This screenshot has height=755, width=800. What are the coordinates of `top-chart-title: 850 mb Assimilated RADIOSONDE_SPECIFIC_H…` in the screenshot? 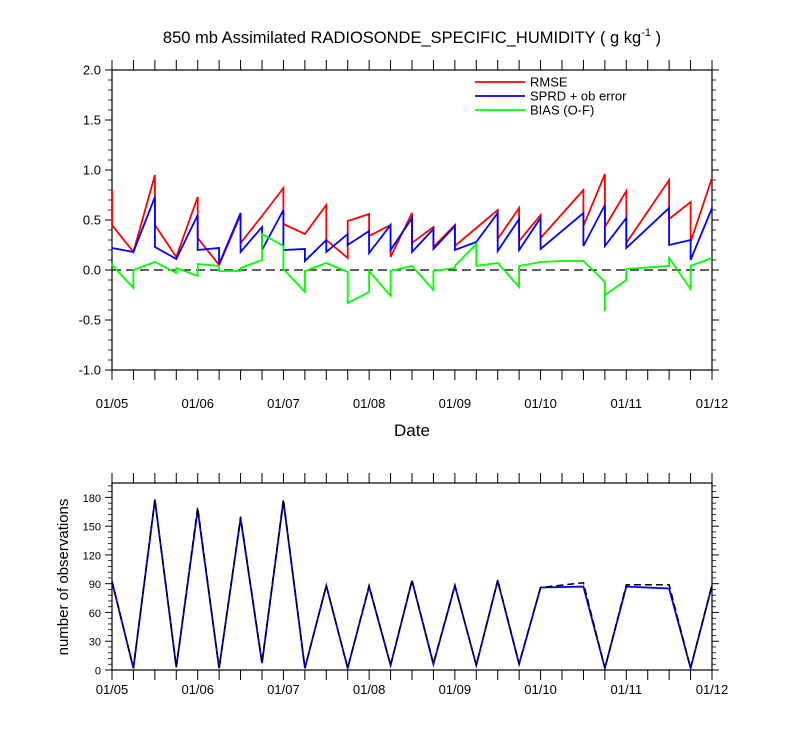 It's located at (412, 37).